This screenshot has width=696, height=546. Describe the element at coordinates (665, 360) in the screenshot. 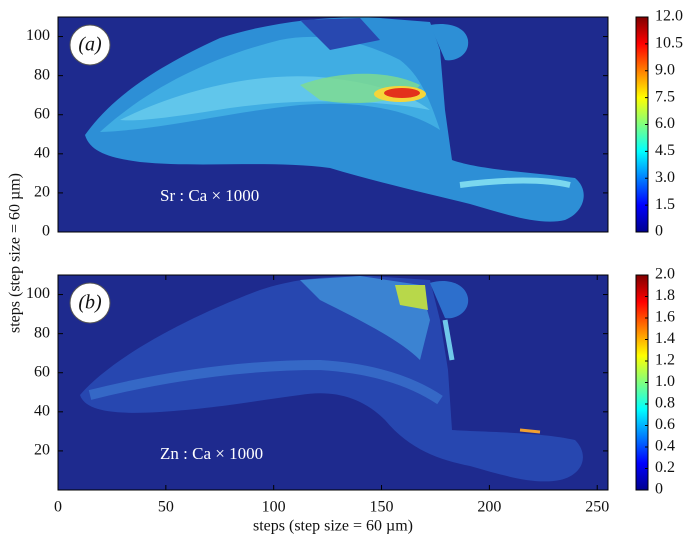

I see `colorbar-tick-label: 1.2` at that location.